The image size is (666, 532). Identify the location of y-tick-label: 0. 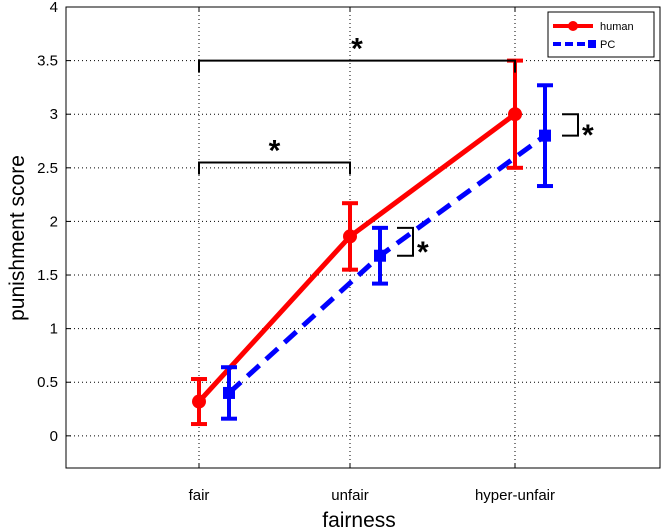
(54, 436).